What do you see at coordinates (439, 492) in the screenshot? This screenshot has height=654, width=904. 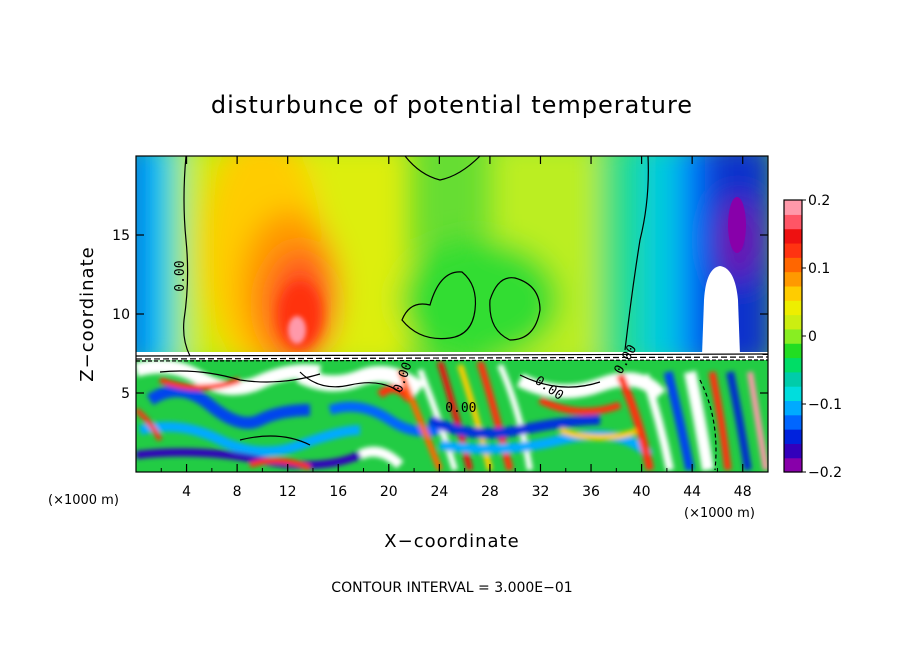 I see `x-tick-label: 24` at bounding box center [439, 492].